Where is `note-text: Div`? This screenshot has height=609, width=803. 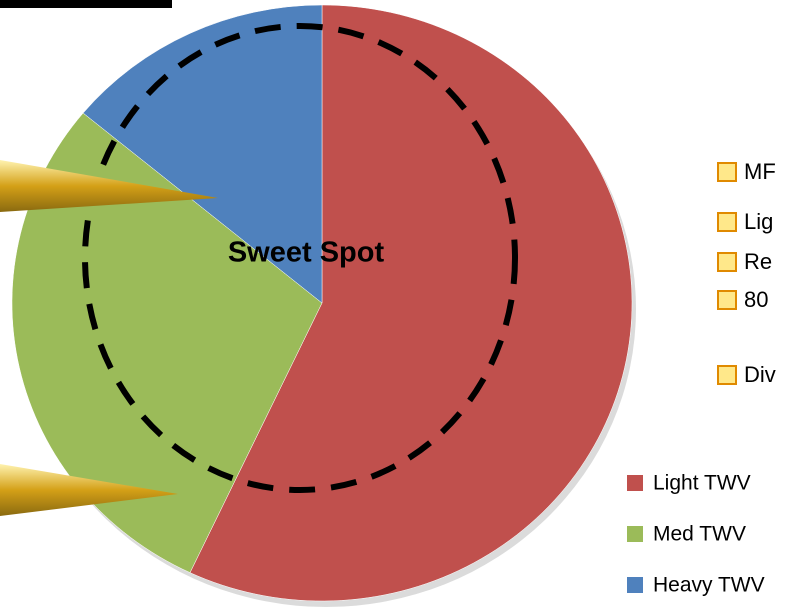 note-text: Div is located at coordinates (760, 374).